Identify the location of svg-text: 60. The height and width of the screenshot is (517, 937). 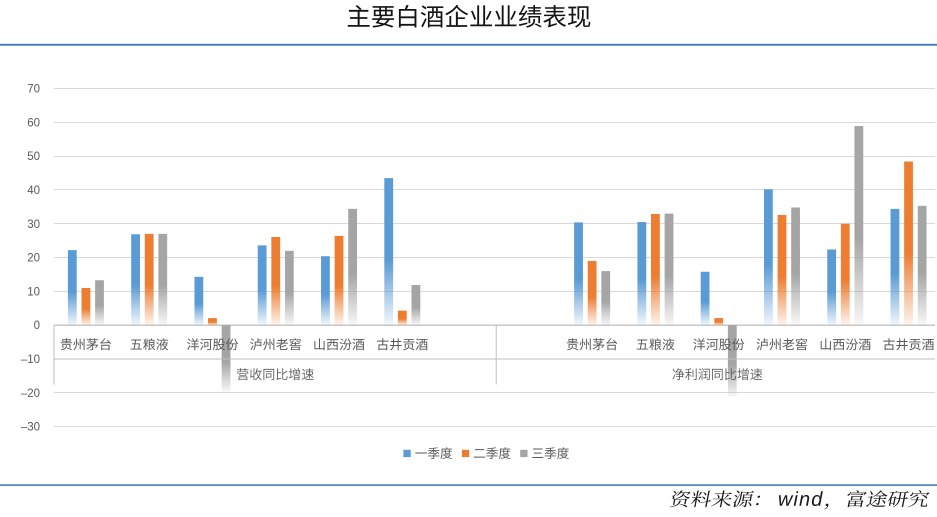
(33, 123).